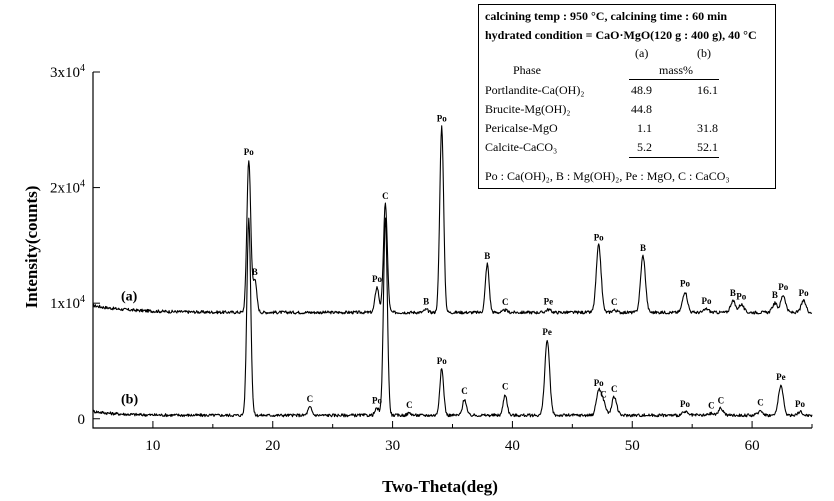 The image size is (834, 501). What do you see at coordinates (129, 399) in the screenshot?
I see `series-label: (b)` at bounding box center [129, 399].